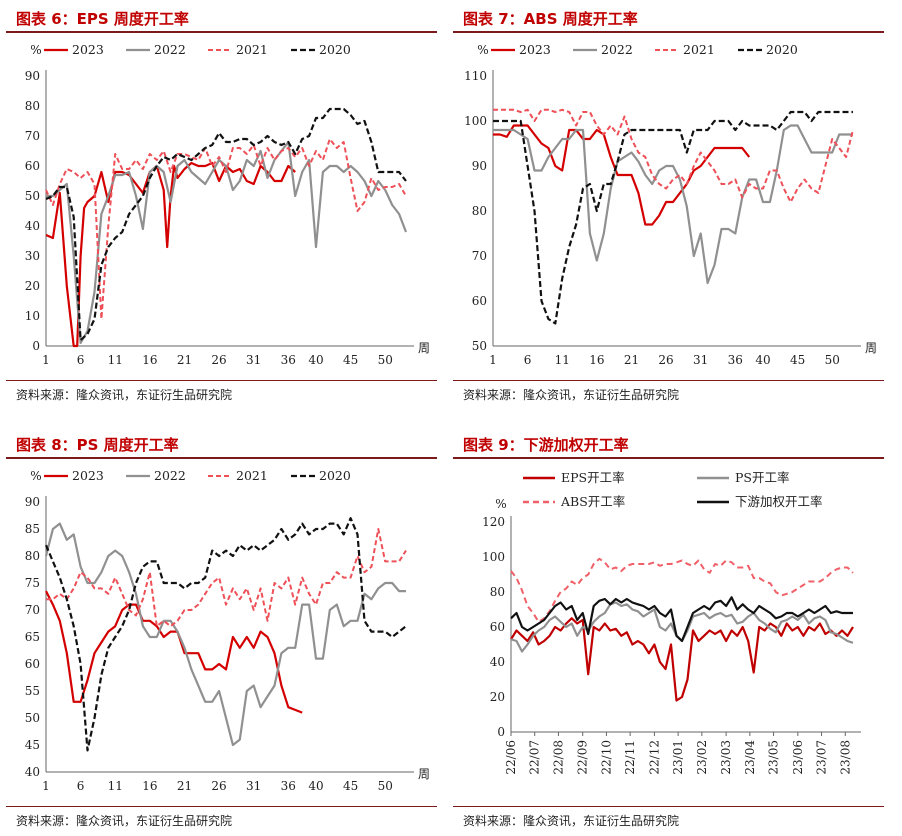 The height and width of the screenshot is (836, 902). What do you see at coordinates (32, 745) in the screenshot?
I see `y-tick-label: 45` at bounding box center [32, 745].